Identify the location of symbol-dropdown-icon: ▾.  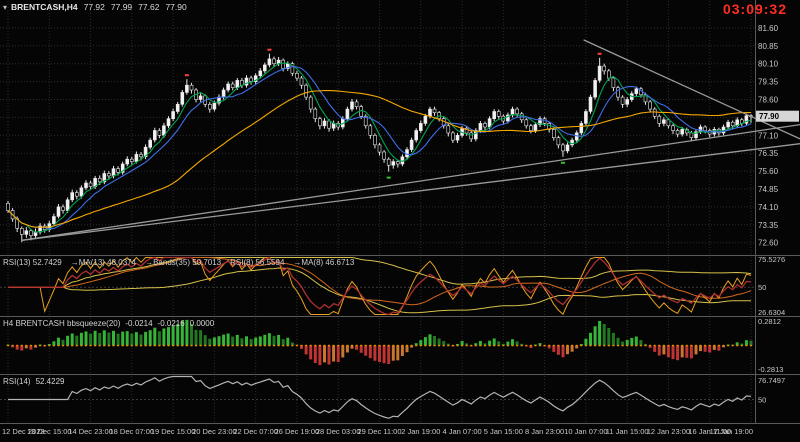
(5, 7).